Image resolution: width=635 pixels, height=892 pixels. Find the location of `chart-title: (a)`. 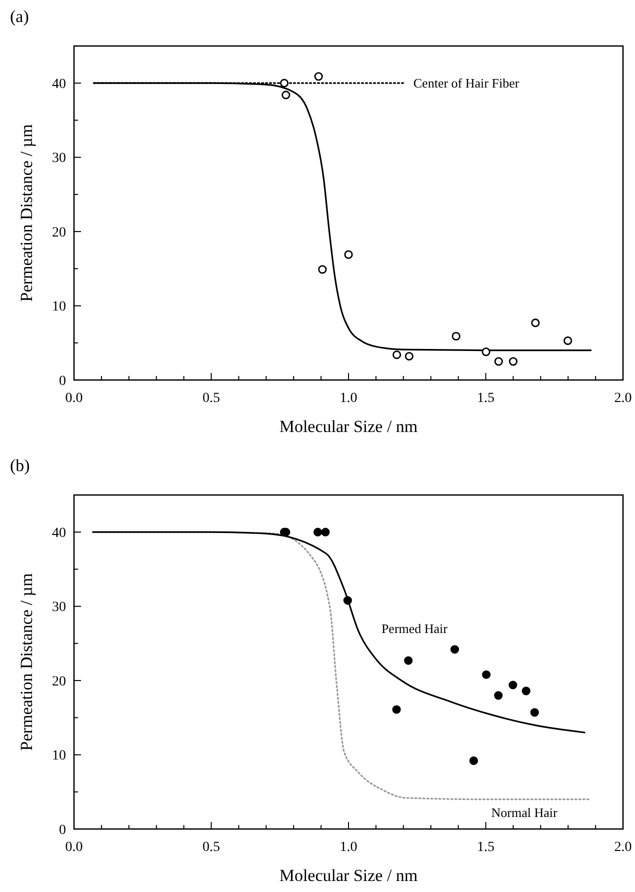

chart-title: (a) is located at coordinates (19, 16).